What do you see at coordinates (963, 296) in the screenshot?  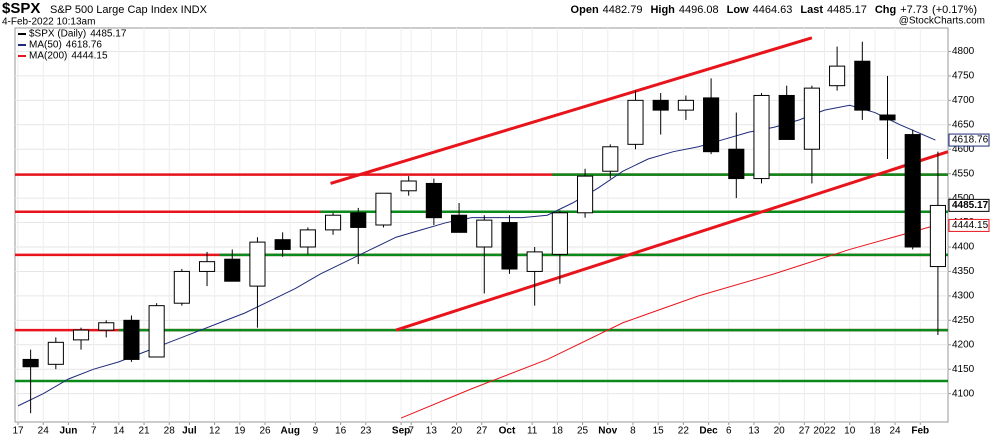 I see `y-tick-label: 4300` at bounding box center [963, 296].